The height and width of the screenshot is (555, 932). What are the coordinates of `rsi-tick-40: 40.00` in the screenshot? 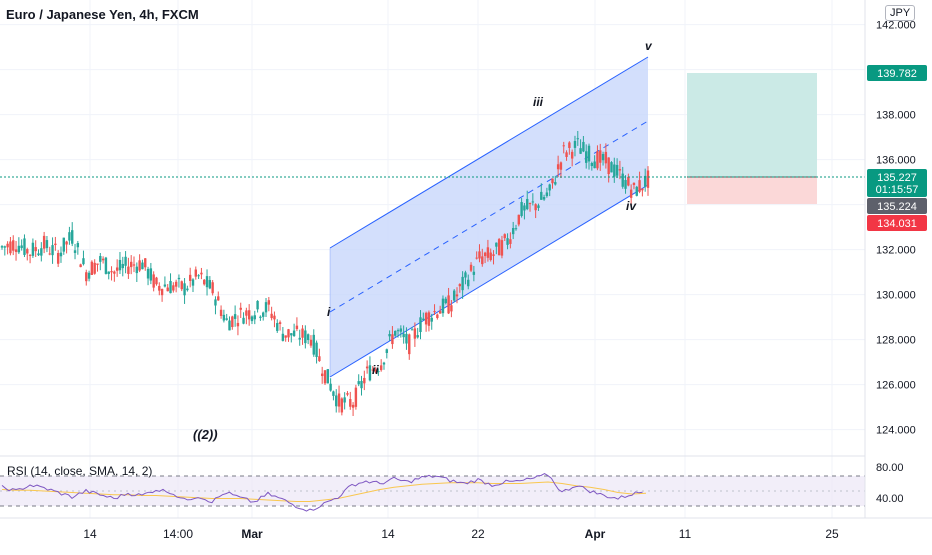 It's located at (890, 499).